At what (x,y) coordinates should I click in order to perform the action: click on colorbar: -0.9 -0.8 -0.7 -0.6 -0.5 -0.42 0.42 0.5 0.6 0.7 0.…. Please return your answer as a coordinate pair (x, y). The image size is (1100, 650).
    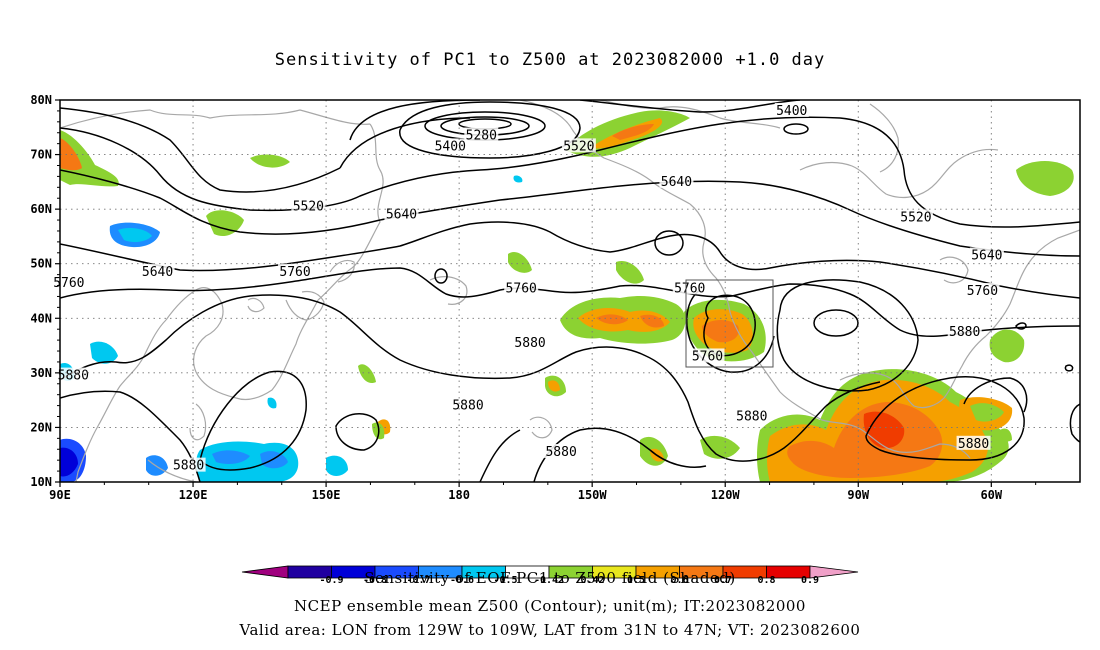
    Looking at the image, I should click on (550, 575).